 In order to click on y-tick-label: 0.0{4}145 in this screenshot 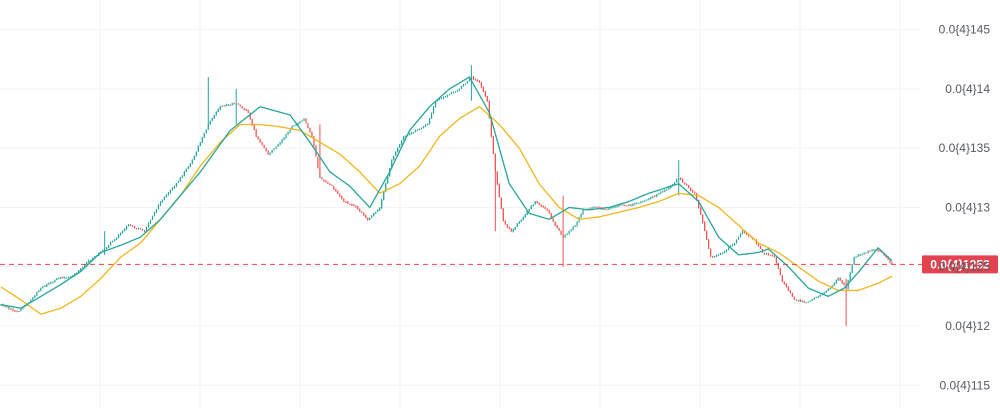, I will do `click(965, 30)`.